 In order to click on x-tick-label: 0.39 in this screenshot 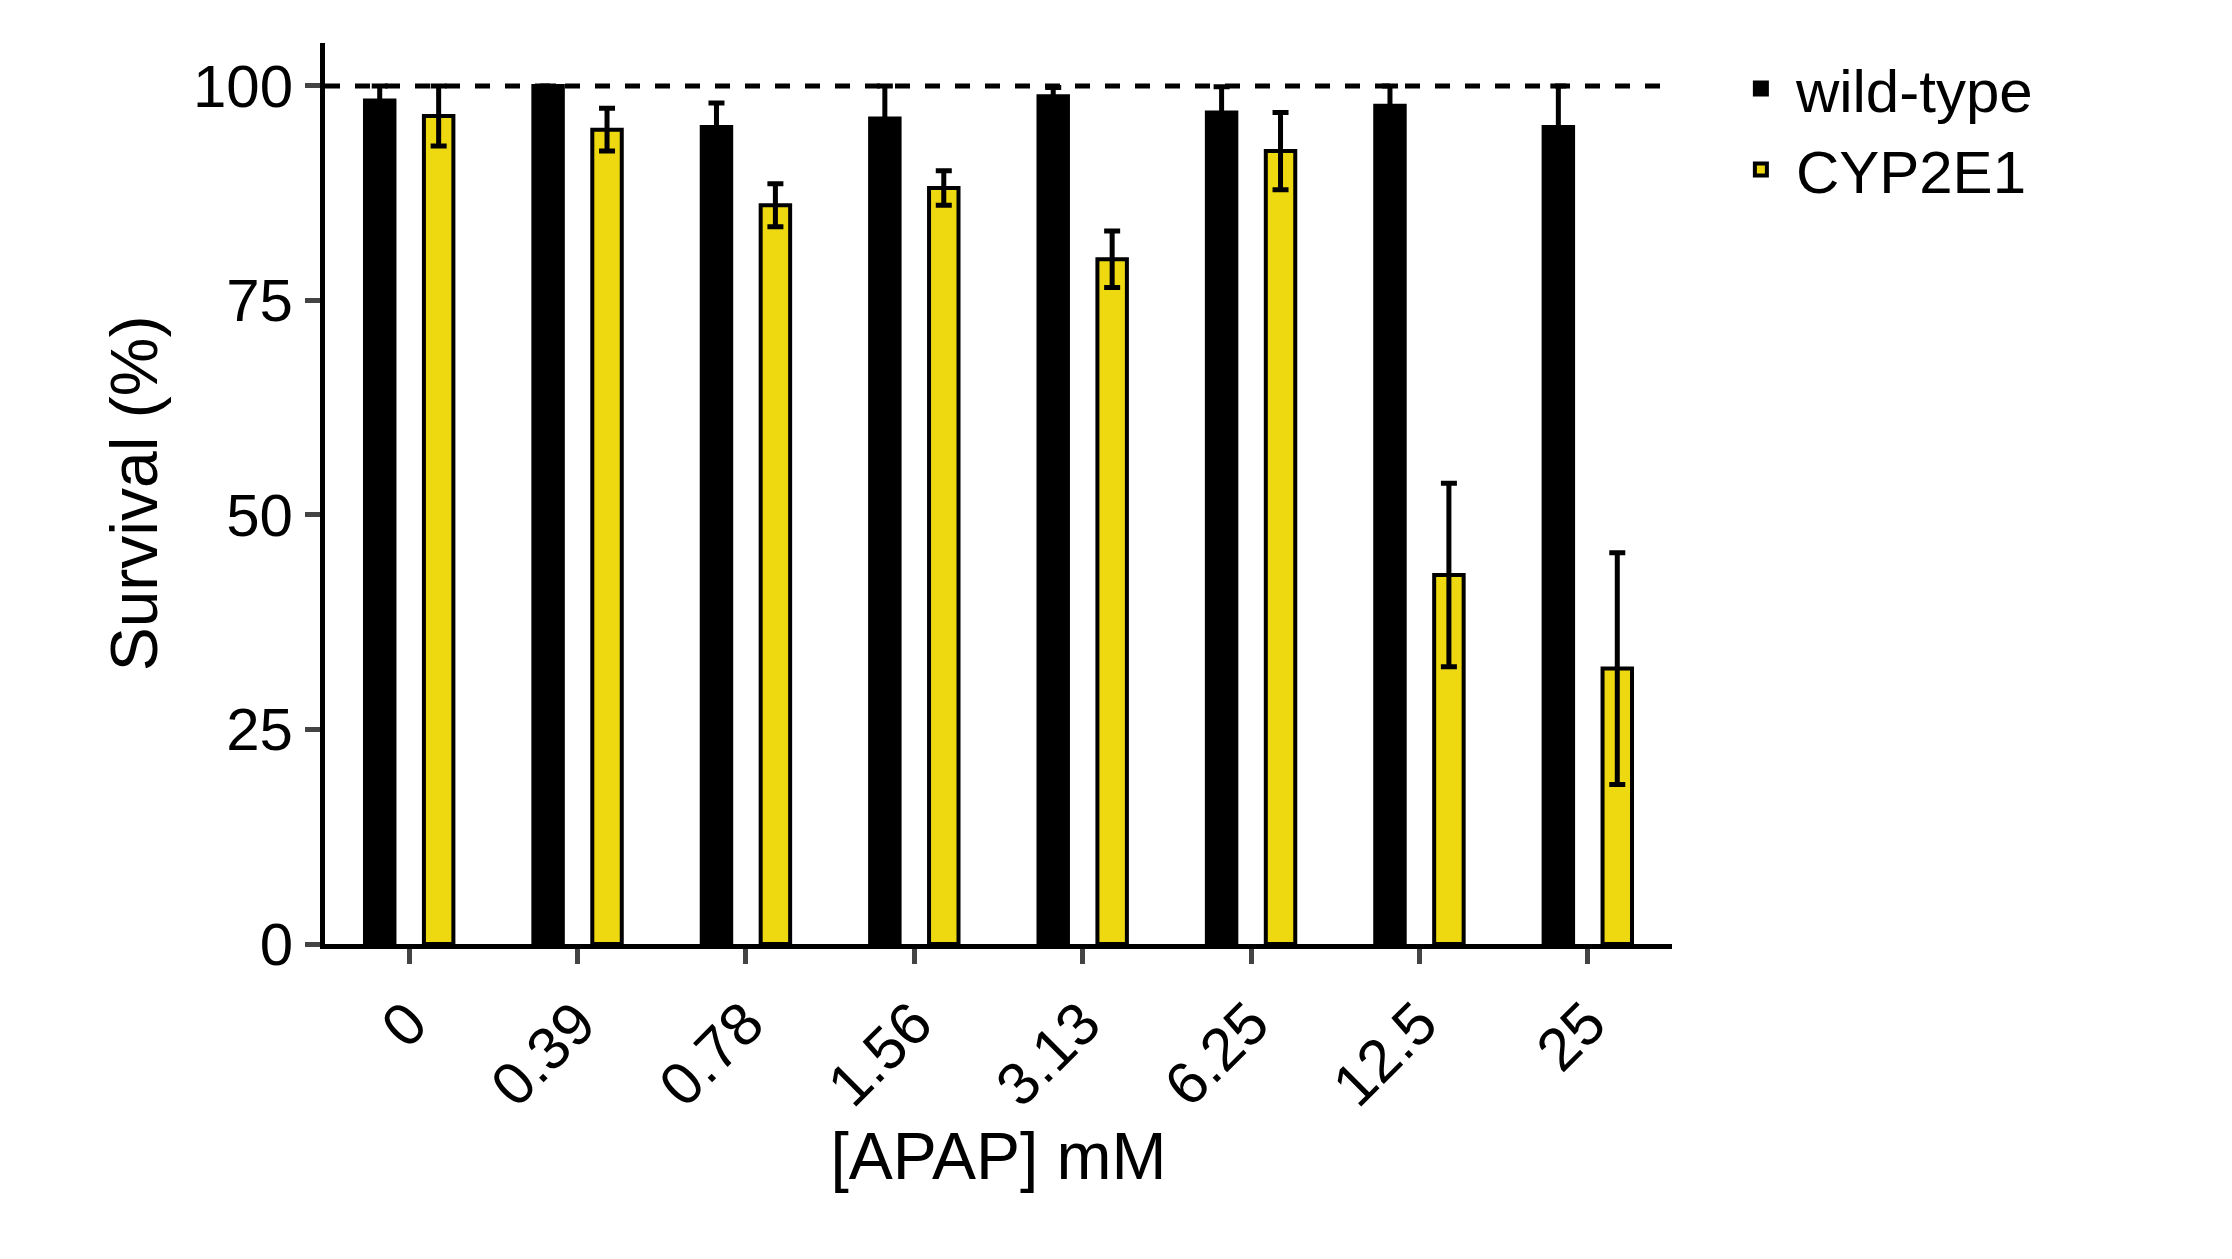, I will do `click(543, 1054)`.